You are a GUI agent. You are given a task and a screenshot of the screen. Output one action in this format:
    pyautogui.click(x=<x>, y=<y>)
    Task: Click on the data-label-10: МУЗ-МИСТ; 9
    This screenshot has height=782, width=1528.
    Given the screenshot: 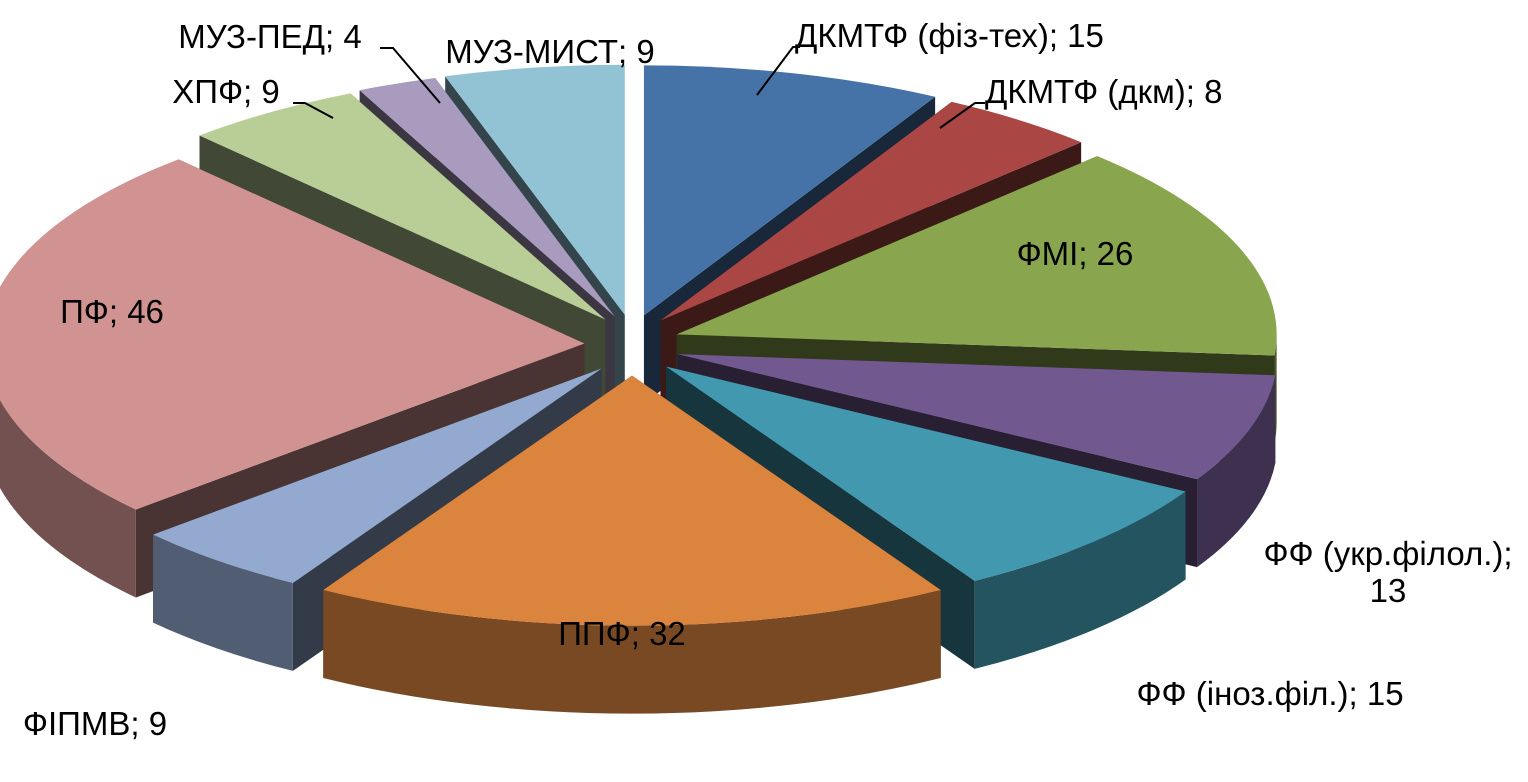 What is the action you would take?
    pyautogui.click(x=549, y=51)
    